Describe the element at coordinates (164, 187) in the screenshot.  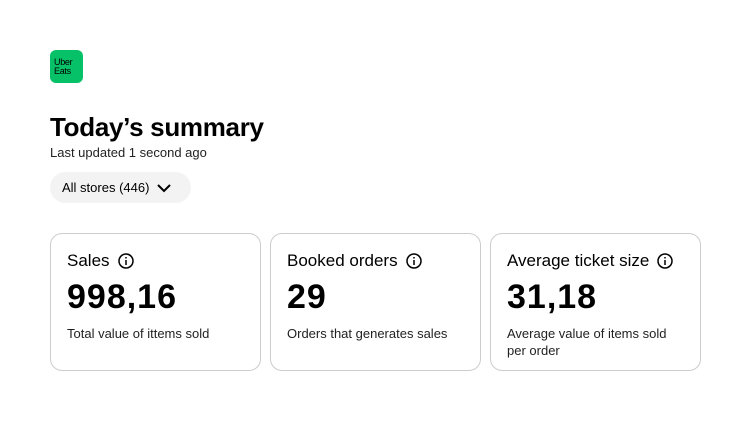
I see `chevron-icon` at that location.